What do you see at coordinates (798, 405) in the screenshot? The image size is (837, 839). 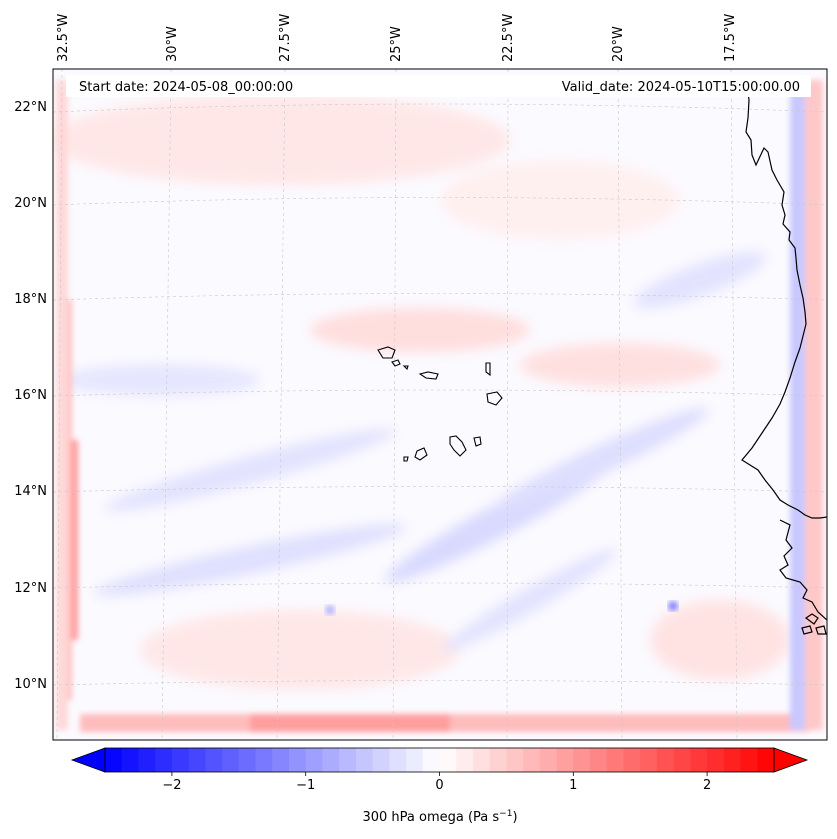 I see `east-boundary` at bounding box center [798, 405].